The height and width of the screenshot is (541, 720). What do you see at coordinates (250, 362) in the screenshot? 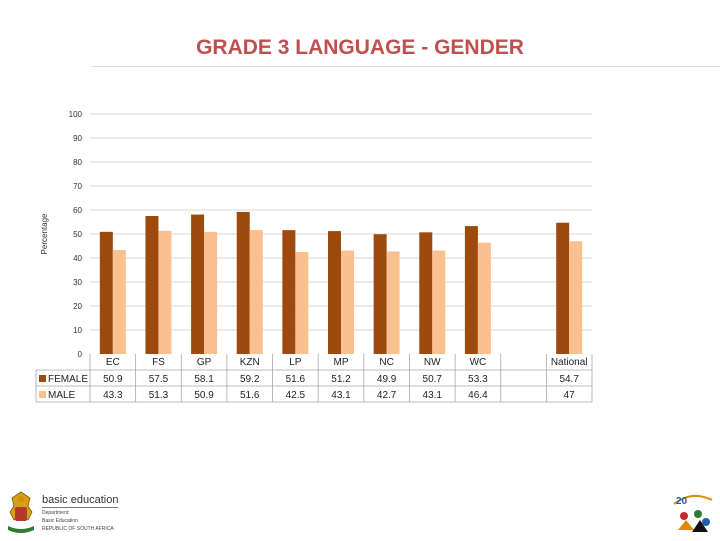
I see `category-label: KZN` at bounding box center [250, 362].